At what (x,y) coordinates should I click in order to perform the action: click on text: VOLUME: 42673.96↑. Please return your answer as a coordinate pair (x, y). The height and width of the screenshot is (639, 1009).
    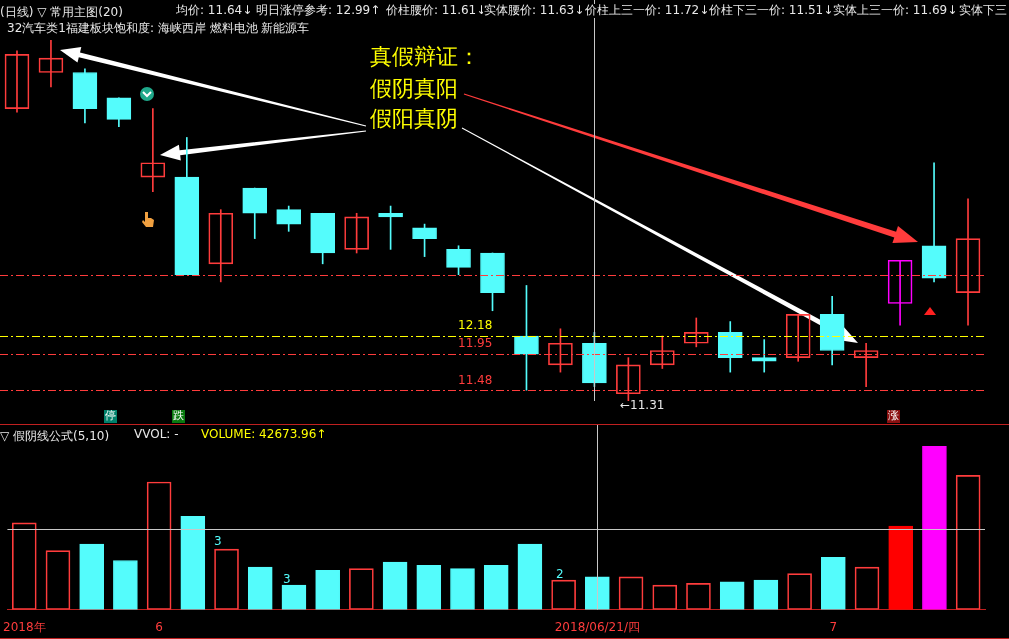
    Looking at the image, I should click on (264, 434).